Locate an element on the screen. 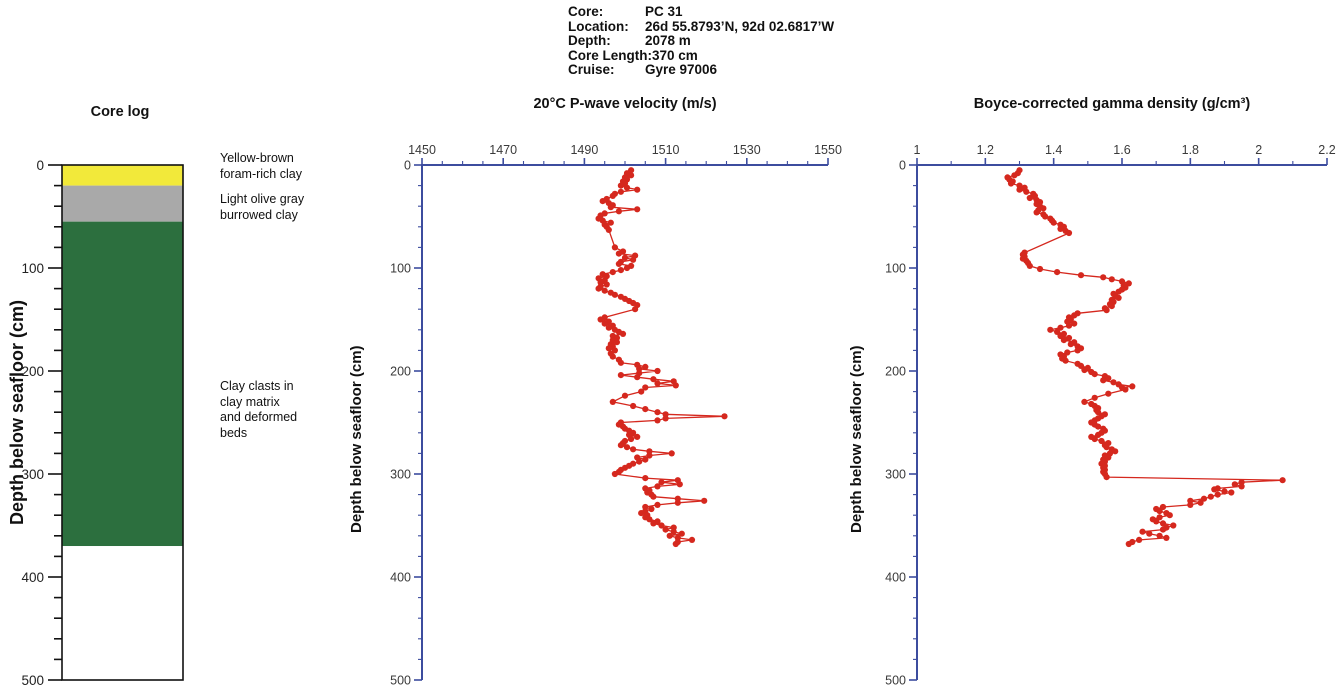 This screenshot has height=689, width=1340. svg-text: 1 is located at coordinates (917, 150).